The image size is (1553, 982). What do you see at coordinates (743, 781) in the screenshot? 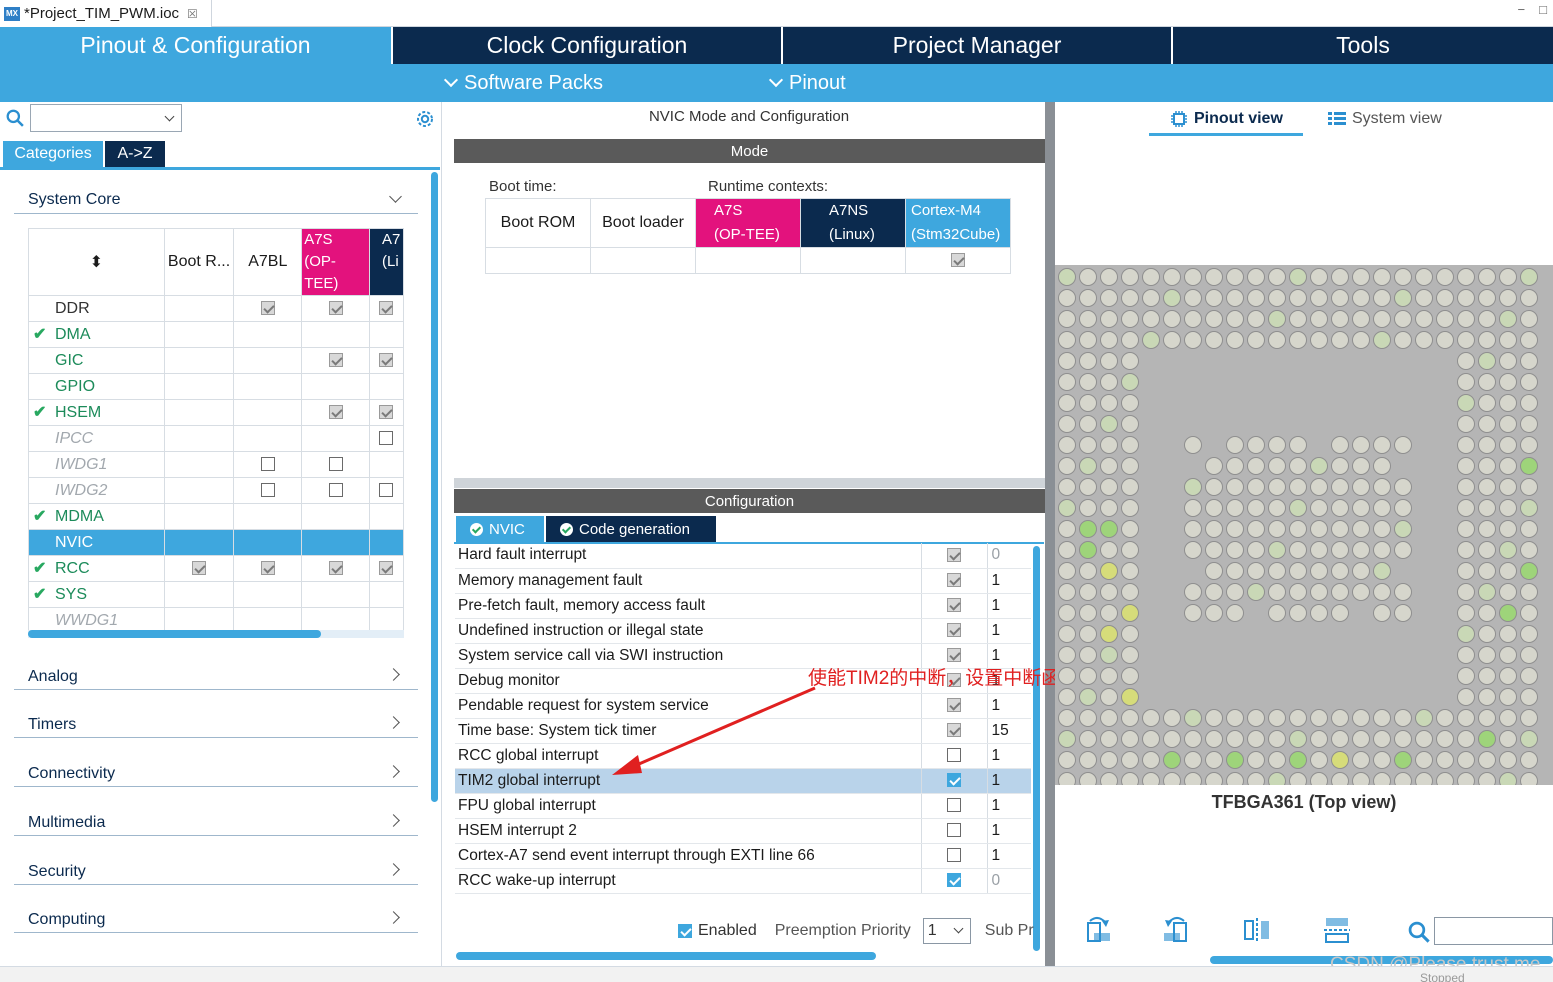
I see `interrupt-row: TIM2 global interrupt 1` at bounding box center [743, 781].